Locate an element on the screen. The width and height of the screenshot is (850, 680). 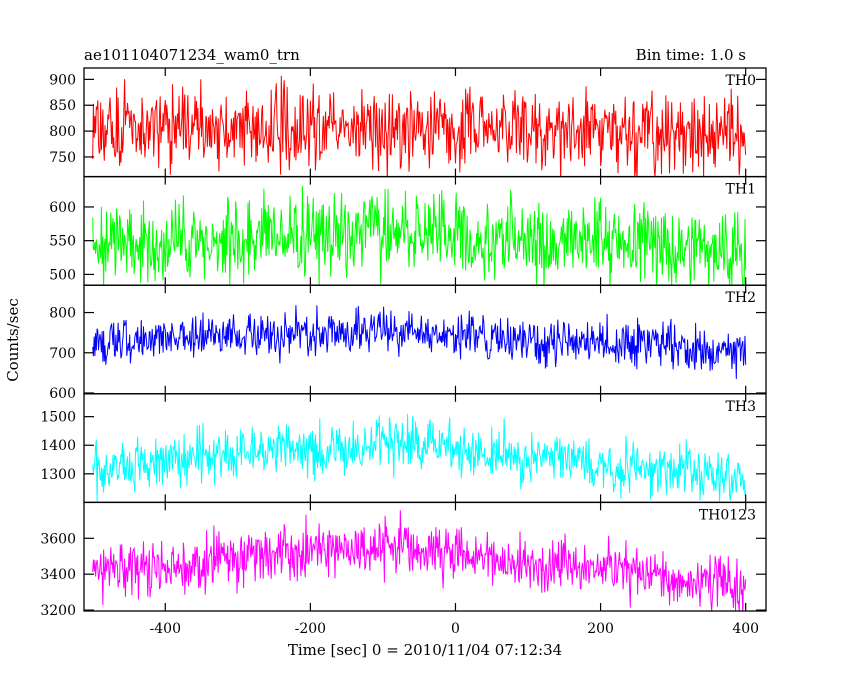
chart-title-left: ae101104071234_wam0_trn is located at coordinates (192, 55).